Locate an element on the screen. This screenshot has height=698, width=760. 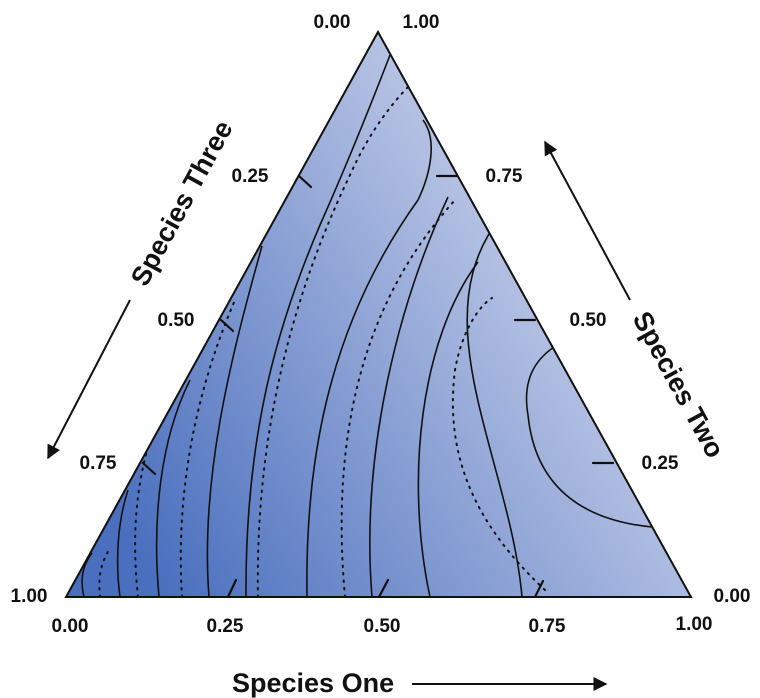
tick-label-three-000: 0.00 is located at coordinates (332, 22).